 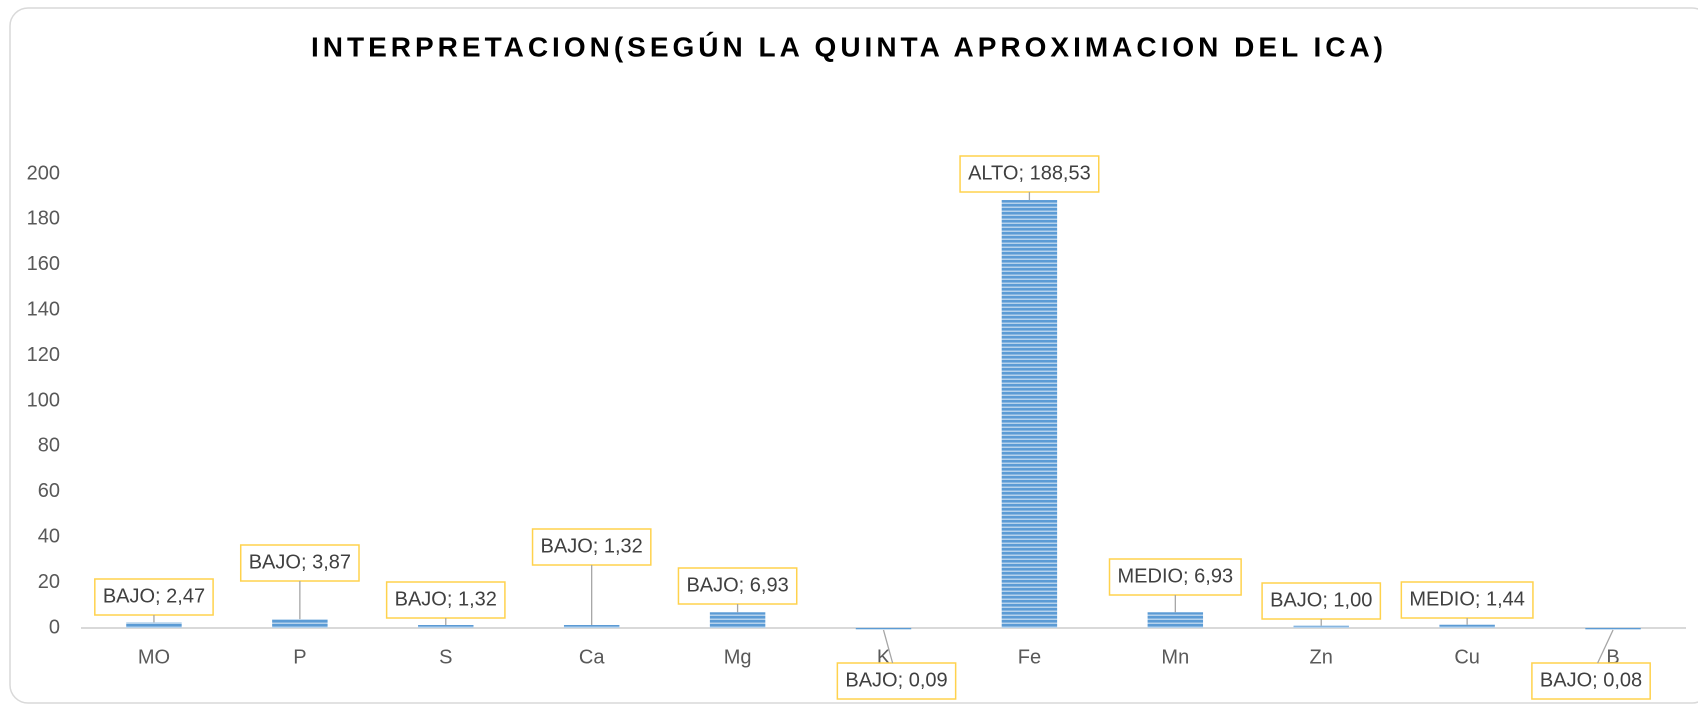 I want to click on y-tick-label: 200, so click(x=43, y=173).